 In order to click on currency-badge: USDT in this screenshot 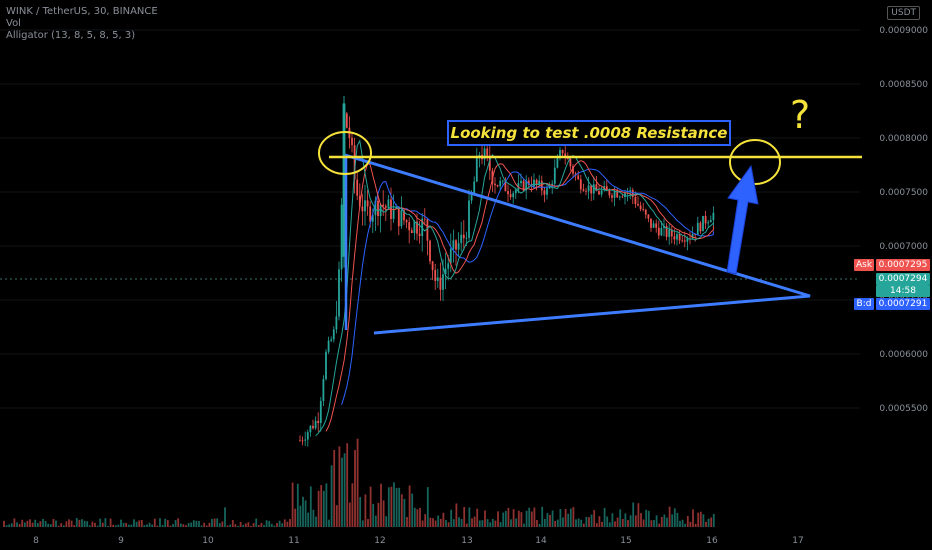, I will do `click(903, 13)`.